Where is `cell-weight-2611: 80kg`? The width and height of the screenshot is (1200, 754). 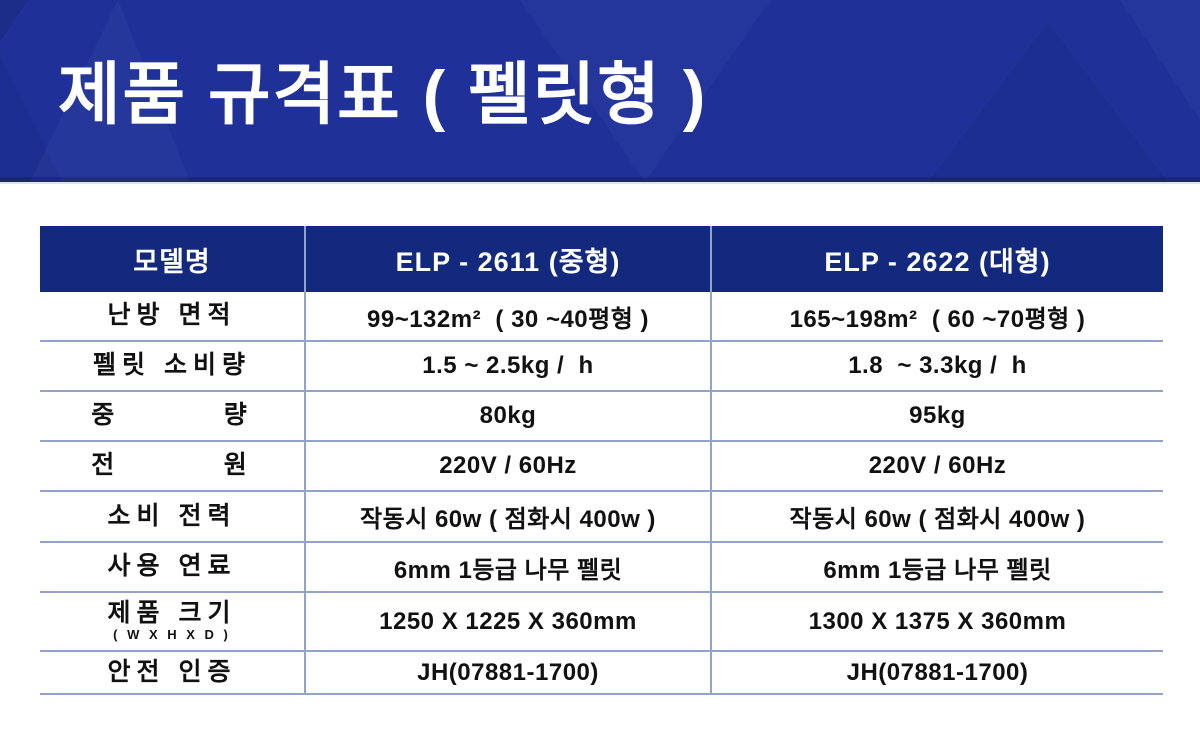 cell-weight-2611: 80kg is located at coordinates (509, 417).